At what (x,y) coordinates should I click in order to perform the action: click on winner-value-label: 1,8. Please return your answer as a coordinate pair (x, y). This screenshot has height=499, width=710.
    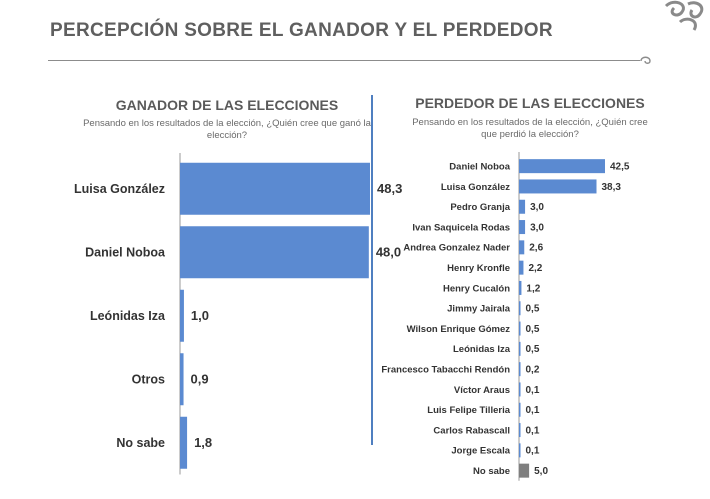
    Looking at the image, I should click on (203, 442).